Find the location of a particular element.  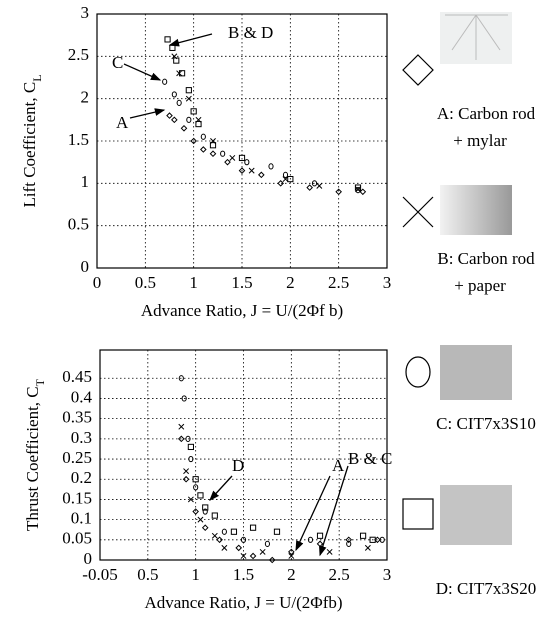

y-tick-label: 0.2 is located at coordinates (81, 477).